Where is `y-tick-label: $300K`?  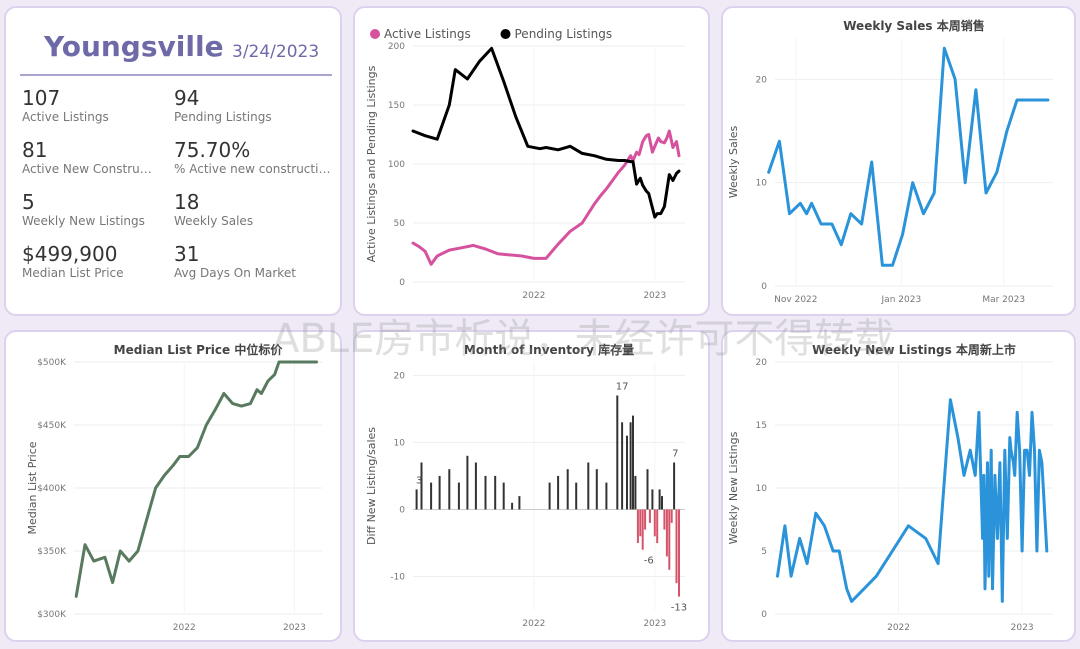 y-tick-label: $300K is located at coordinates (52, 615).